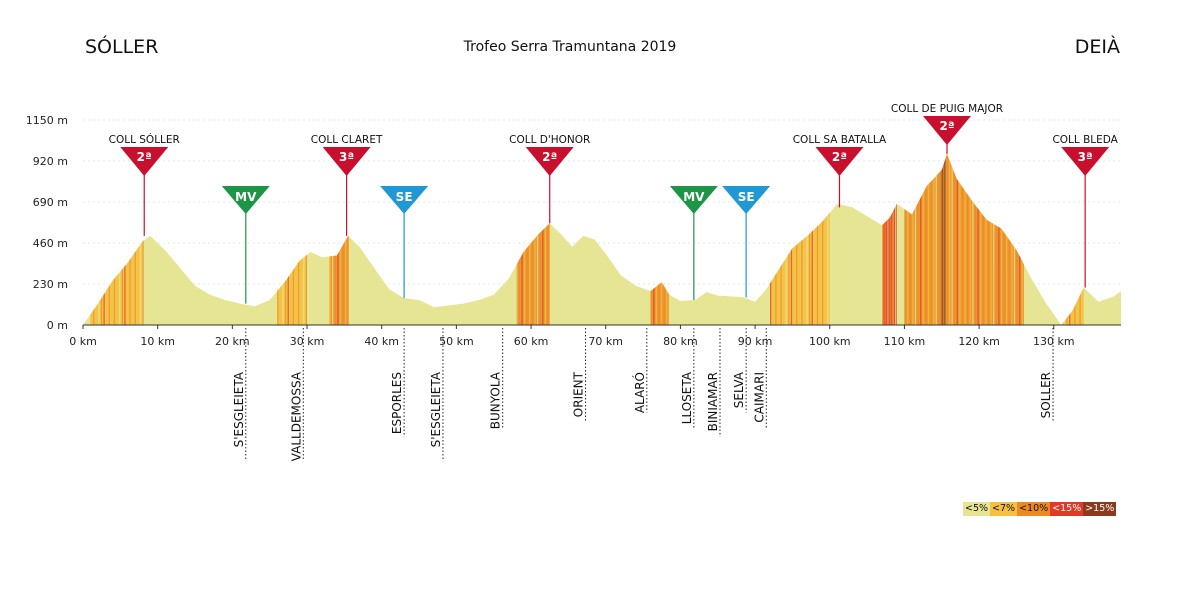 The image size is (1200, 605). I want to click on legend-item: <7%, so click(1004, 509).